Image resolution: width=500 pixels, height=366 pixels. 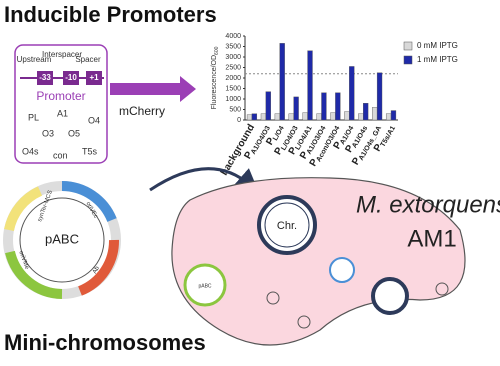 What do you see at coordinates (428, 204) in the screenshot?
I see `organism: M. extorquens` at bounding box center [428, 204].